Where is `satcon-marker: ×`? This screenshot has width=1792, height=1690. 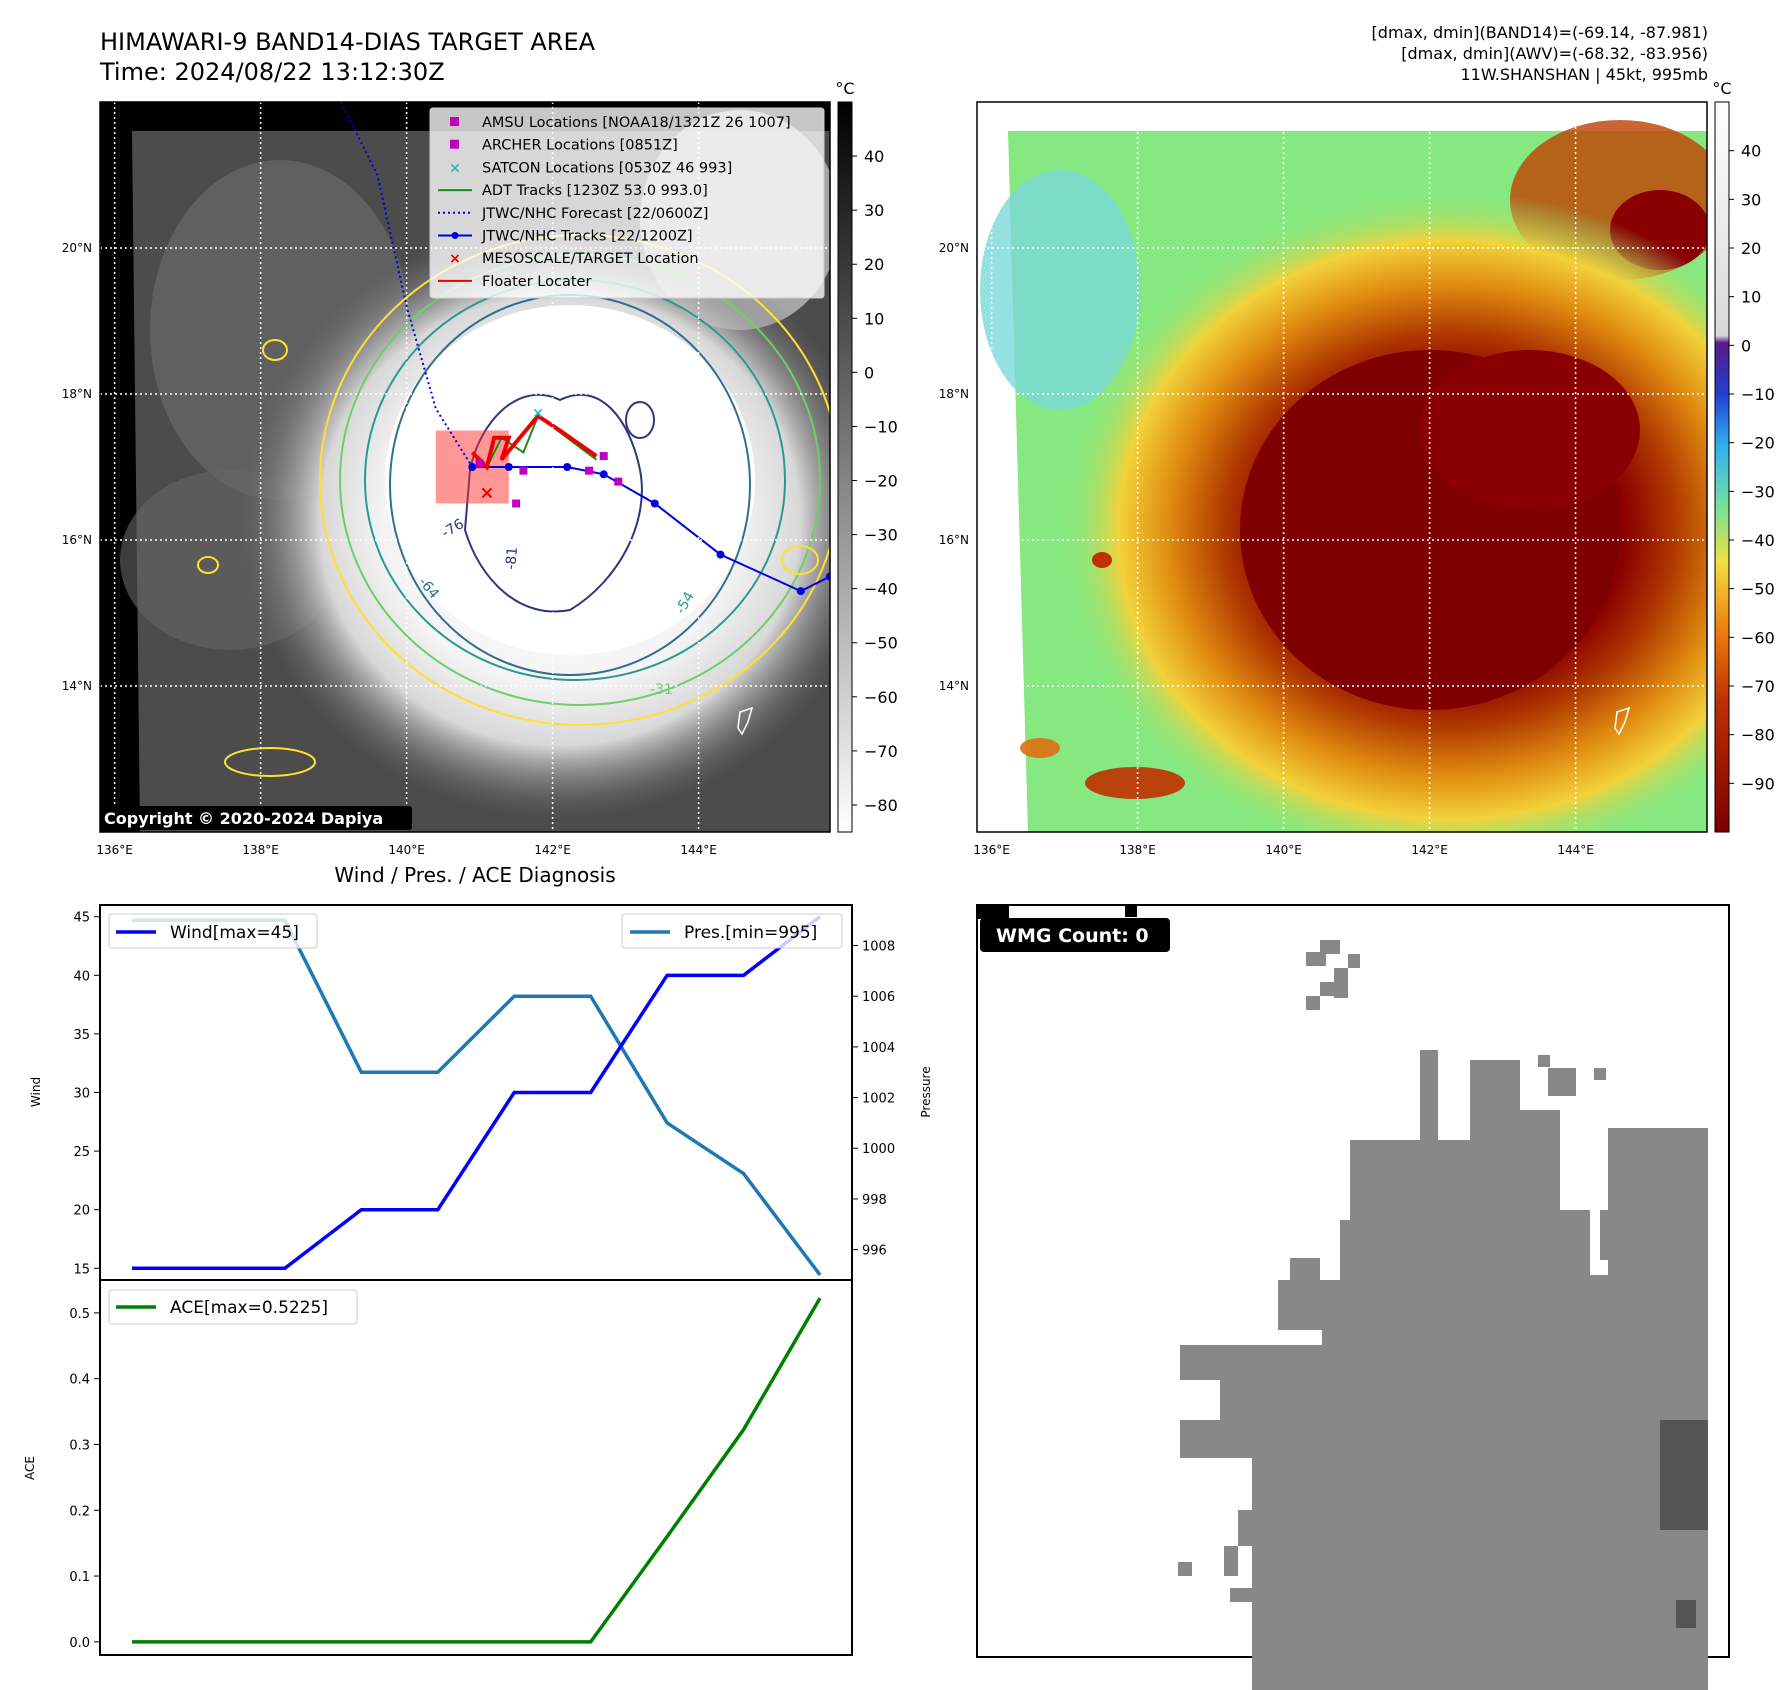 satcon-marker: × is located at coordinates (538, 413).